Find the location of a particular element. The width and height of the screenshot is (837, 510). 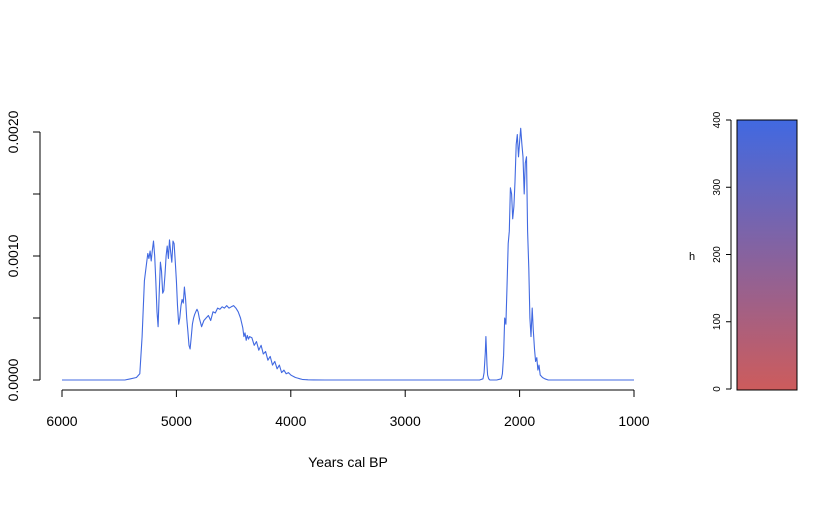

x-axis-title: Years cal BP is located at coordinates (348, 462).